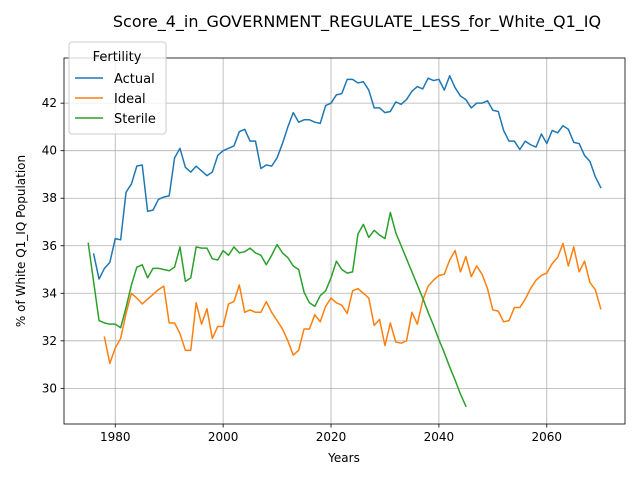  Describe the element at coordinates (547, 437) in the screenshot. I see `x-tick-label: 2060` at that location.